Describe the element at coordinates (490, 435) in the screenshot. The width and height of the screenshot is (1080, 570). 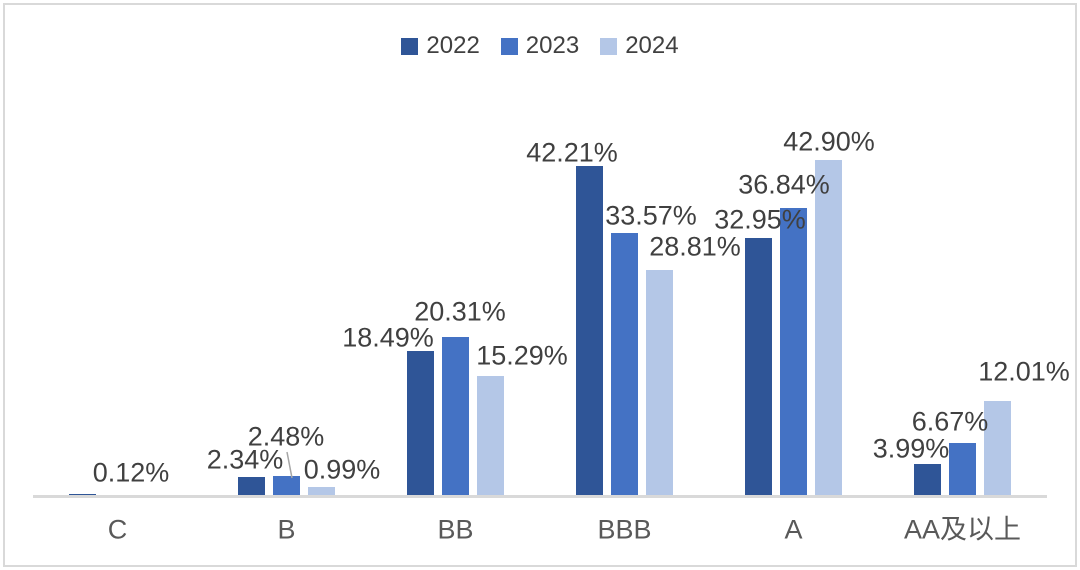
I see `bar-2024-BB` at that location.